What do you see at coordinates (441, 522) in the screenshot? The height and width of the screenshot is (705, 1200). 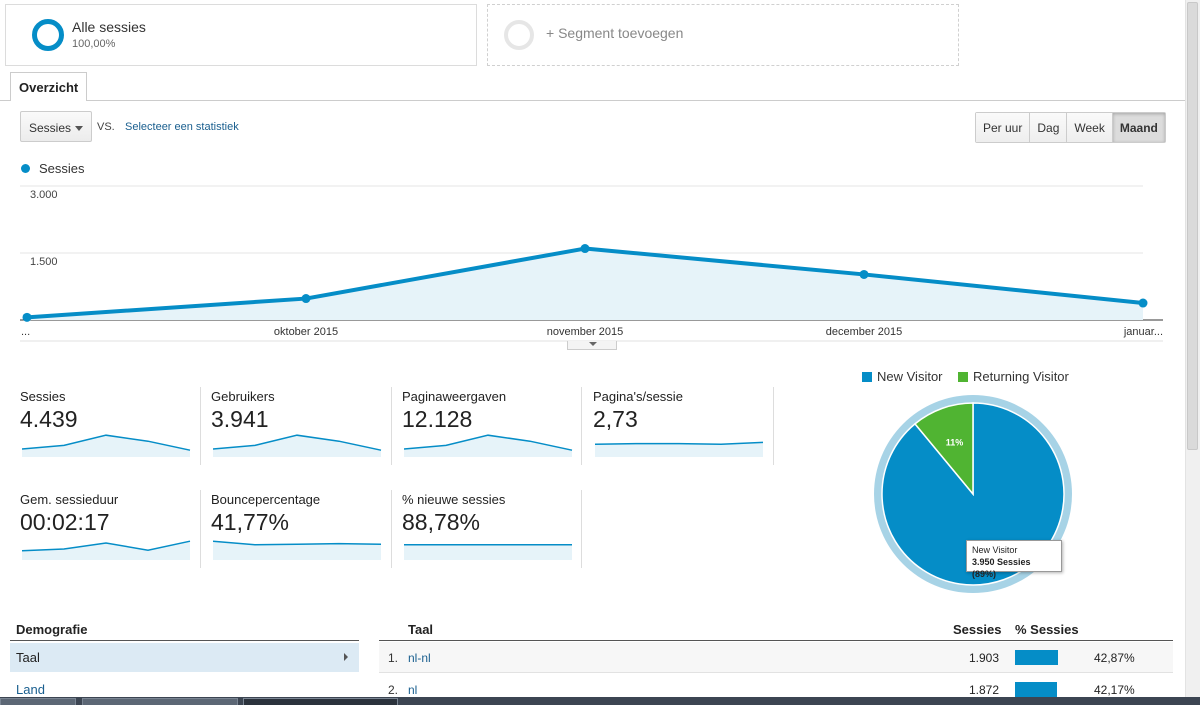 I see `scorecard-value: 88,78%` at bounding box center [441, 522].